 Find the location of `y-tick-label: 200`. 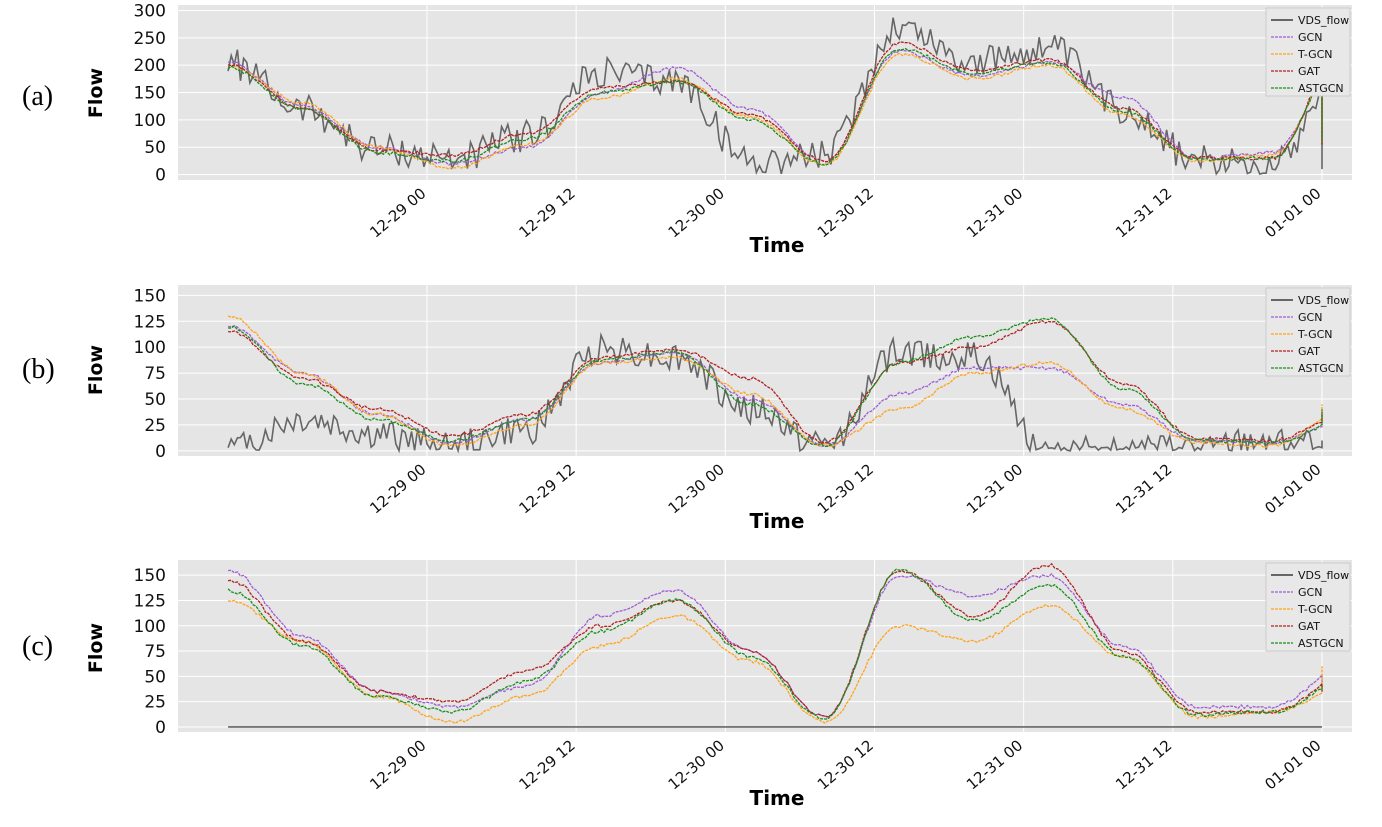

y-tick-label: 200 is located at coordinates (150, 66).